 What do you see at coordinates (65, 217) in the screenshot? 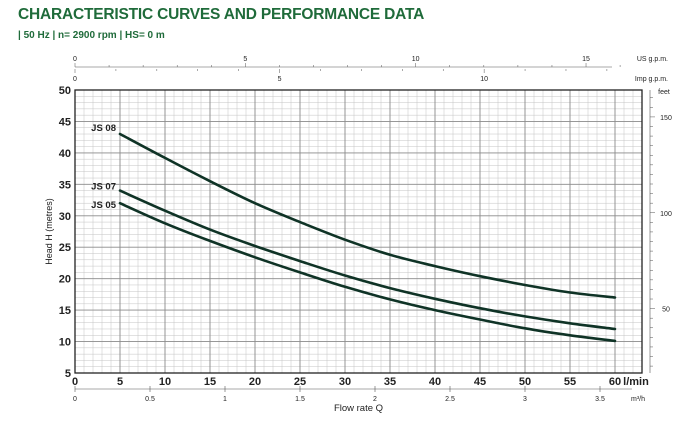
I see `y-tick-label: 30` at bounding box center [65, 217].